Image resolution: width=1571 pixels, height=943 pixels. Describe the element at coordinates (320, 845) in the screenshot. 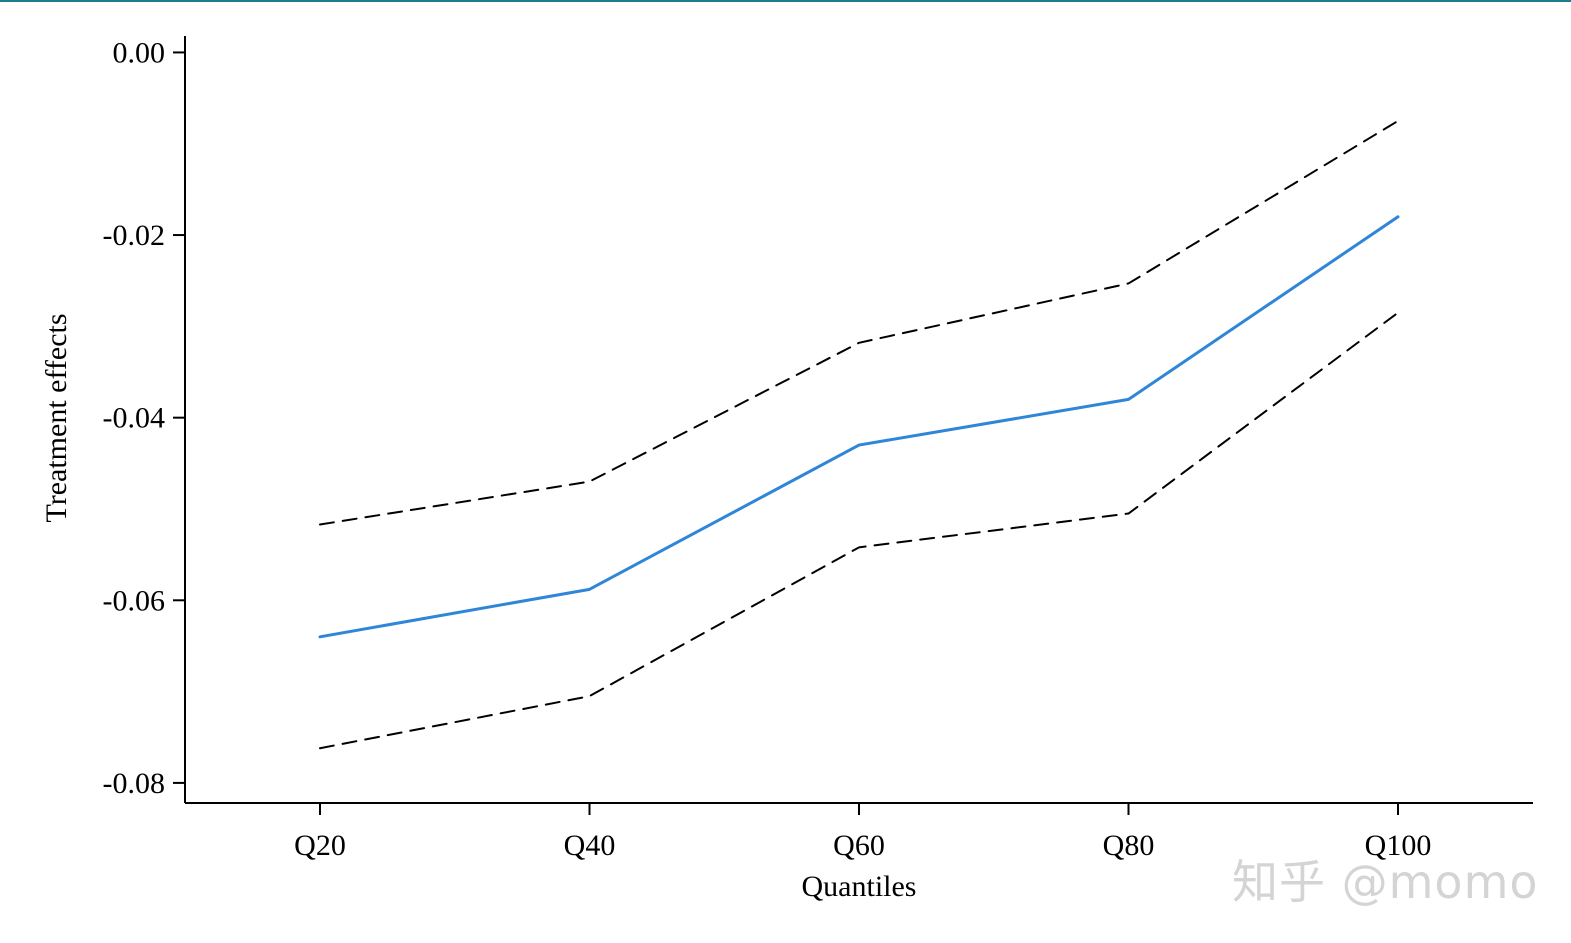

I see `x-tick-label: Q20` at that location.